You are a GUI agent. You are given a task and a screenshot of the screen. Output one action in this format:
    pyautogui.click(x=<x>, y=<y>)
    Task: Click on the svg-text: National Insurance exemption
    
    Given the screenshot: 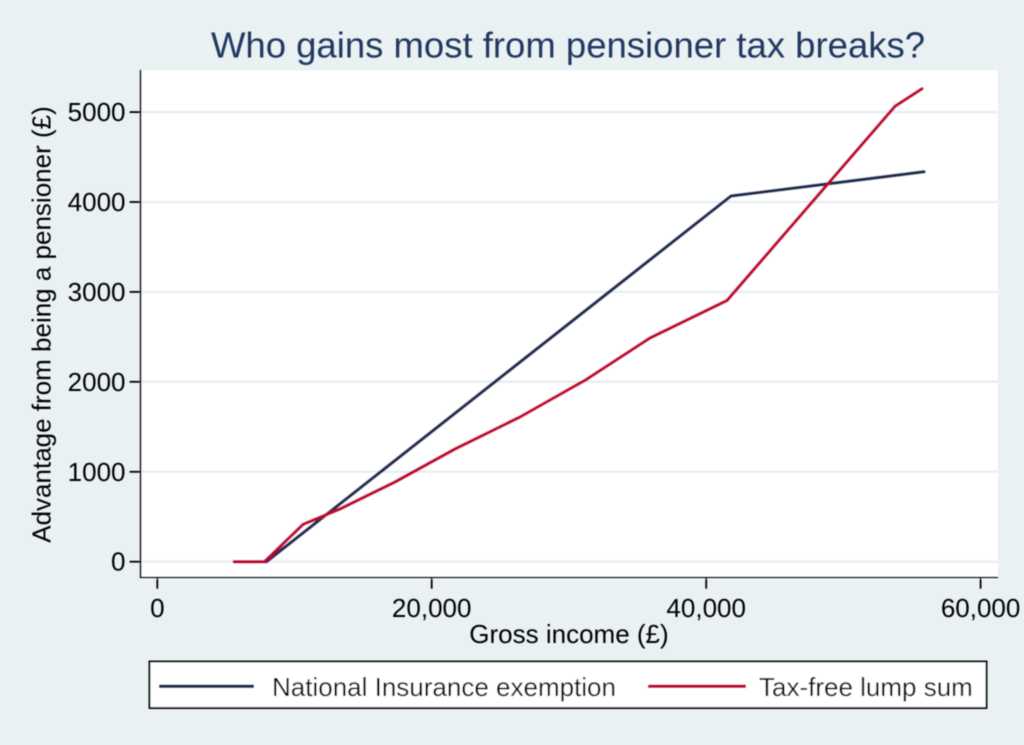 What is the action you would take?
    pyautogui.click(x=444, y=687)
    